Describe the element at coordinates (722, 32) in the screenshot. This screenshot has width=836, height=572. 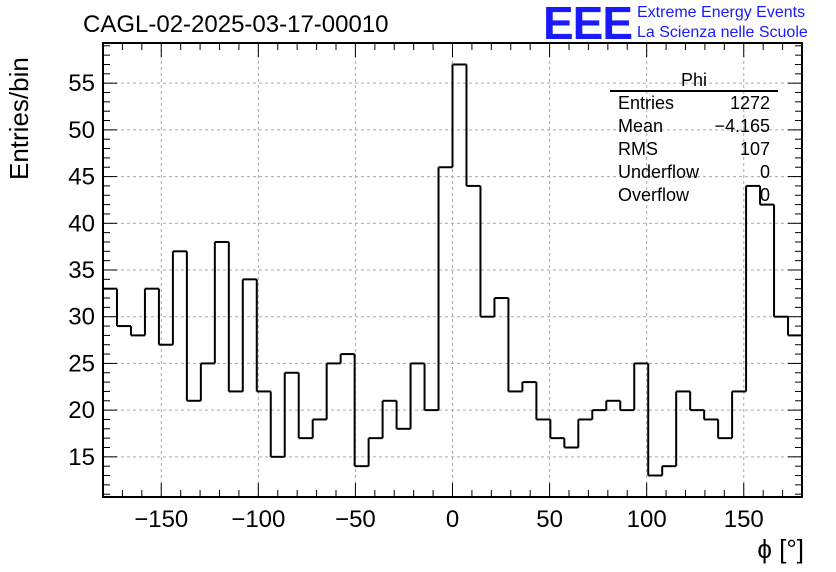
I see `org-subtitle: La Scienza nelle Scuole` at that location.